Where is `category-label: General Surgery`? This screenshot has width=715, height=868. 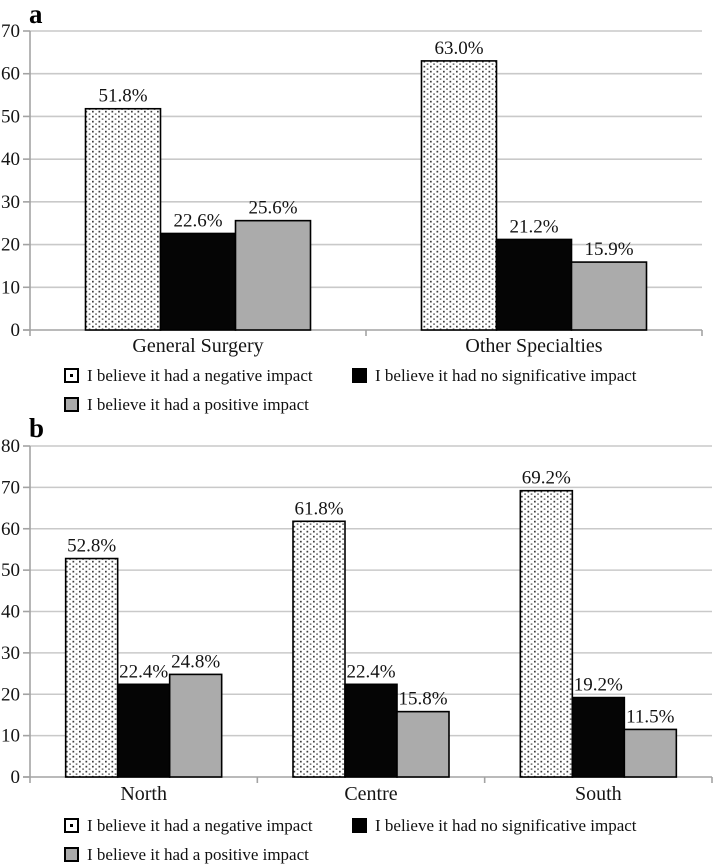
category-label: General Surgery is located at coordinates (197, 346).